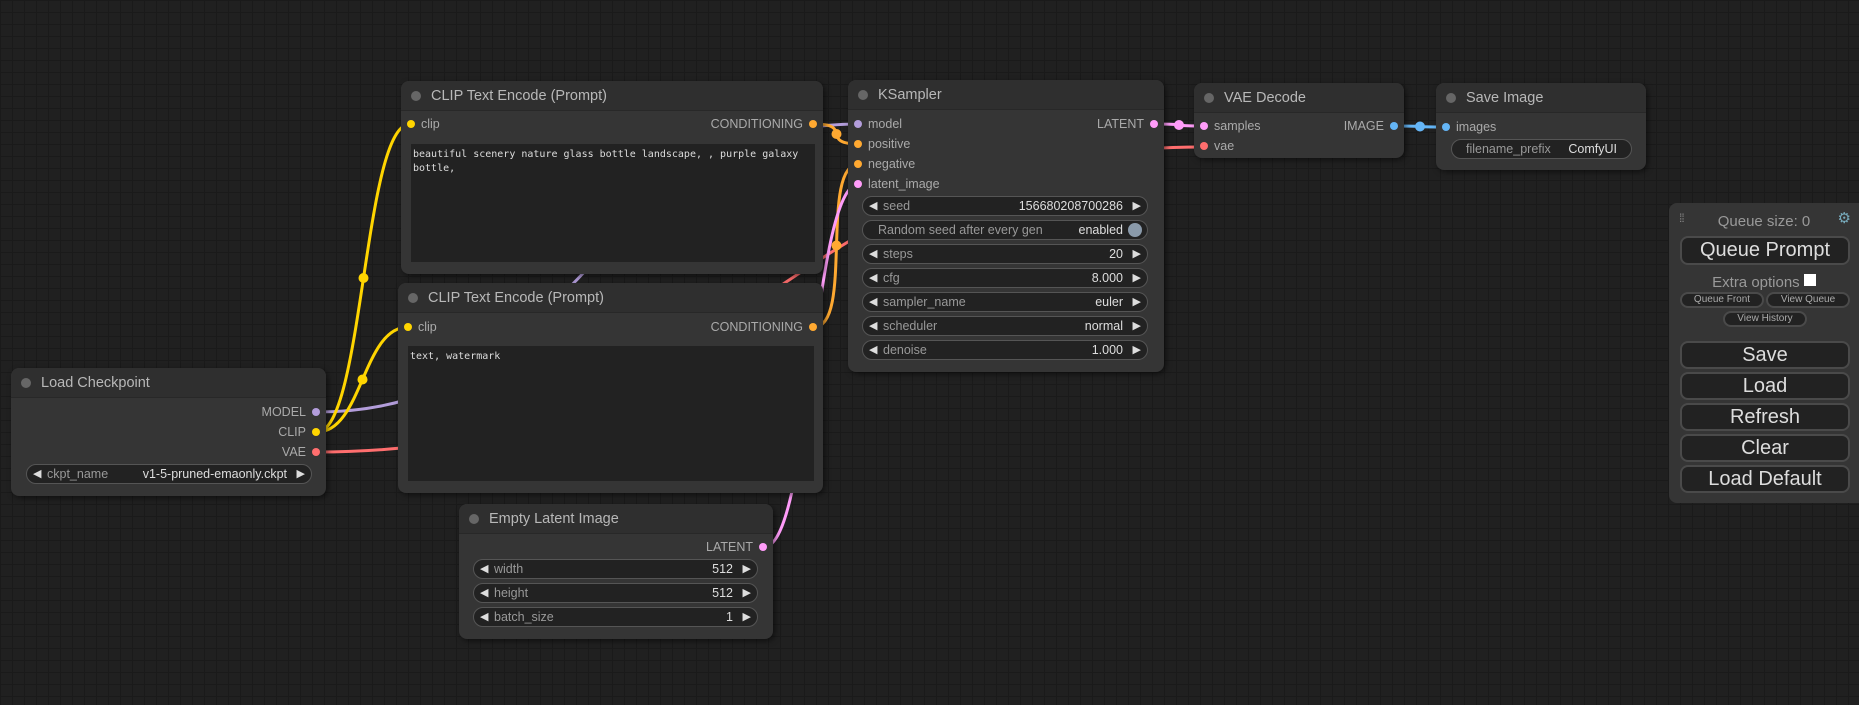  Describe the element at coordinates (615, 569) in the screenshot. I see `width-widget: ◀ width 512 ▶` at that location.